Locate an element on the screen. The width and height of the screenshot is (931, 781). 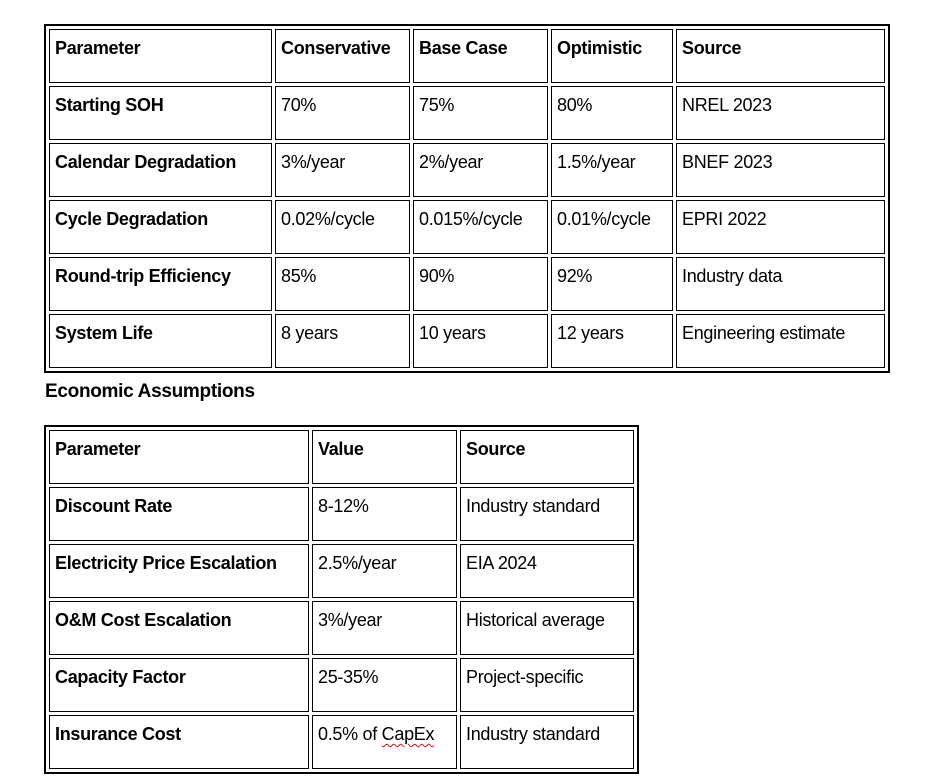
parameter-cell: Calendar Degradation is located at coordinates (160, 170).